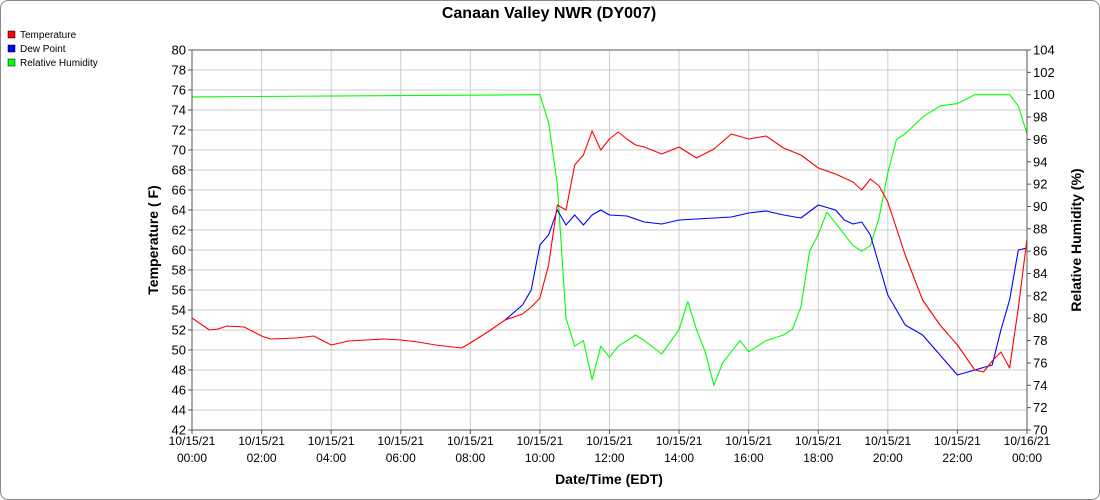 The width and height of the screenshot is (1100, 500). What do you see at coordinates (179, 70) in the screenshot?
I see `left-tick-label: 78` at bounding box center [179, 70].